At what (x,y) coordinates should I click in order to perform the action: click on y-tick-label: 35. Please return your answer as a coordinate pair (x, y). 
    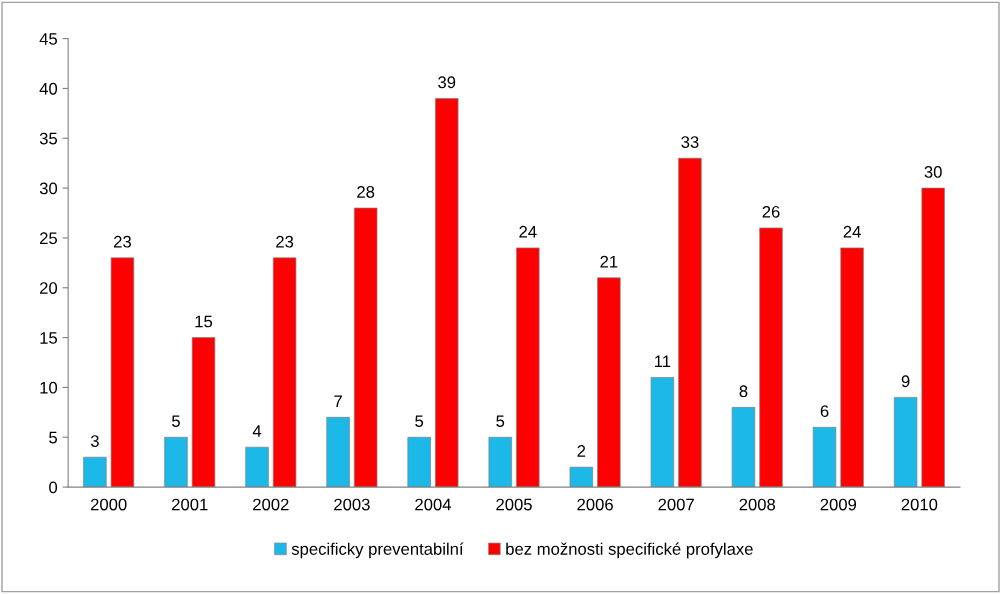
    Looking at the image, I should click on (48, 138).